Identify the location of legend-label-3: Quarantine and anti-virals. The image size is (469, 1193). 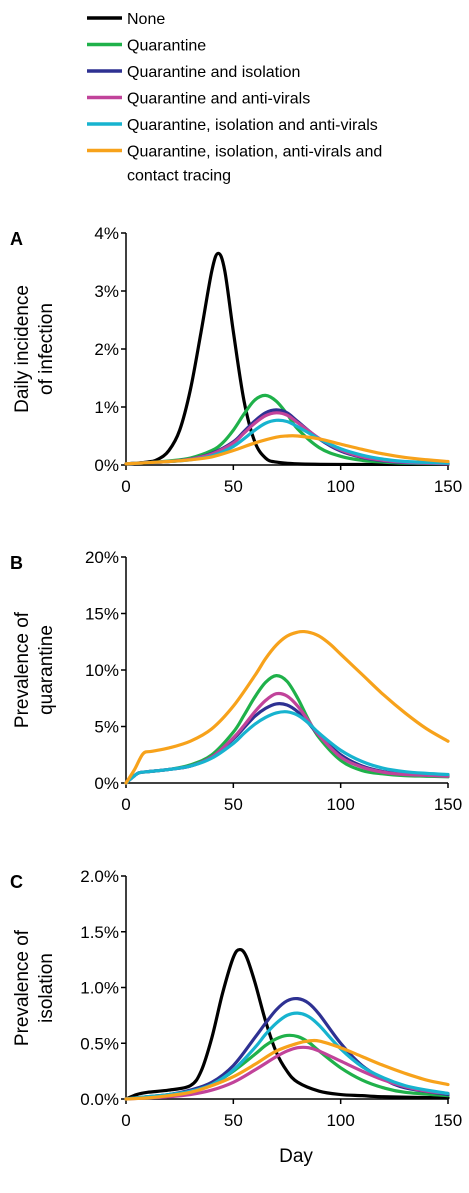
(218, 99).